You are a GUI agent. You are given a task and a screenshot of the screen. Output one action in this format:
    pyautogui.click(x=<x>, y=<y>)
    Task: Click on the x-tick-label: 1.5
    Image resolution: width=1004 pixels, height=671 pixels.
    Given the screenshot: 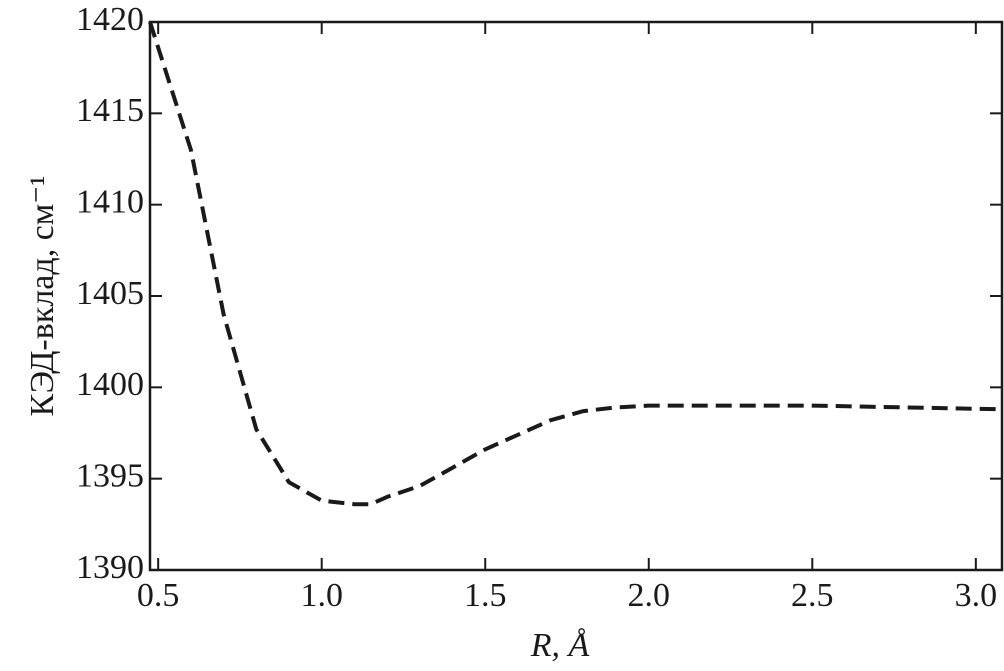 What is the action you would take?
    pyautogui.click(x=485, y=595)
    